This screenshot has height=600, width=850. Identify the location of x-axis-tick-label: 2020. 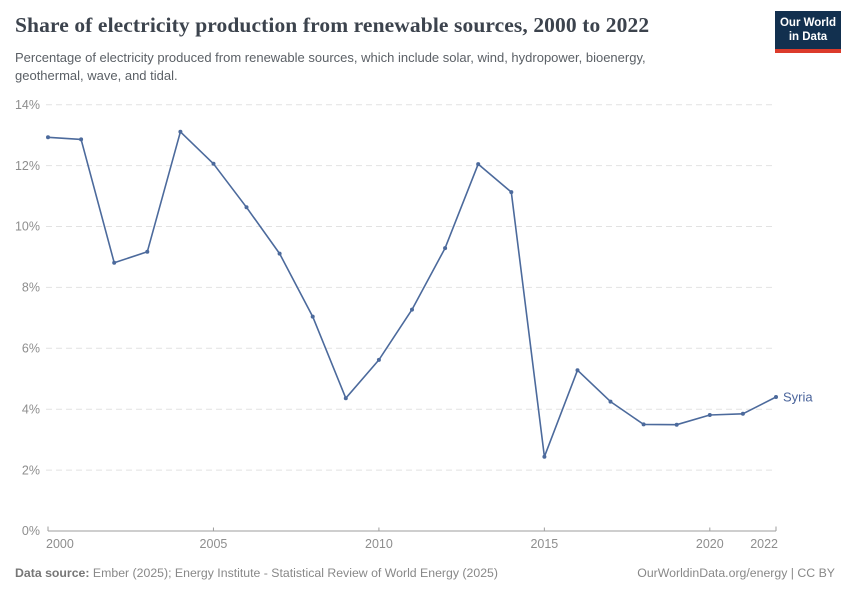
(710, 544).